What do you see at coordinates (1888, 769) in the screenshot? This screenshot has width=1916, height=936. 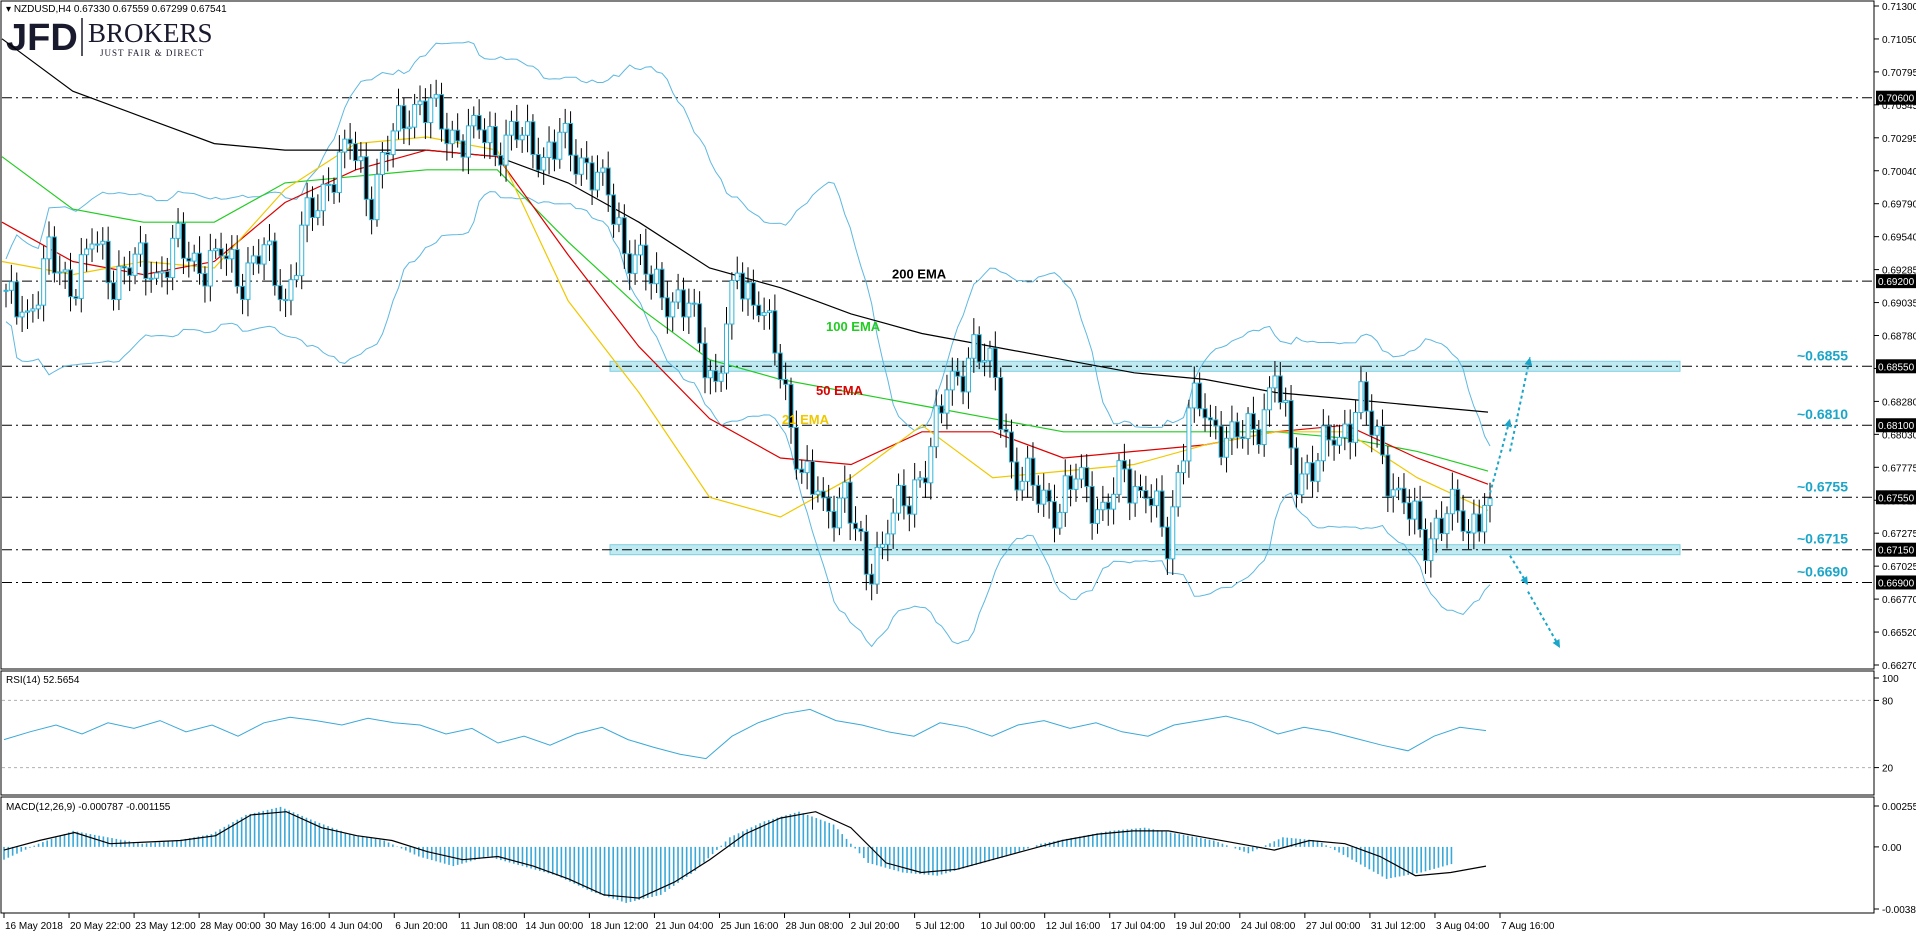 I see `rsi-tick-label: 20` at bounding box center [1888, 769].